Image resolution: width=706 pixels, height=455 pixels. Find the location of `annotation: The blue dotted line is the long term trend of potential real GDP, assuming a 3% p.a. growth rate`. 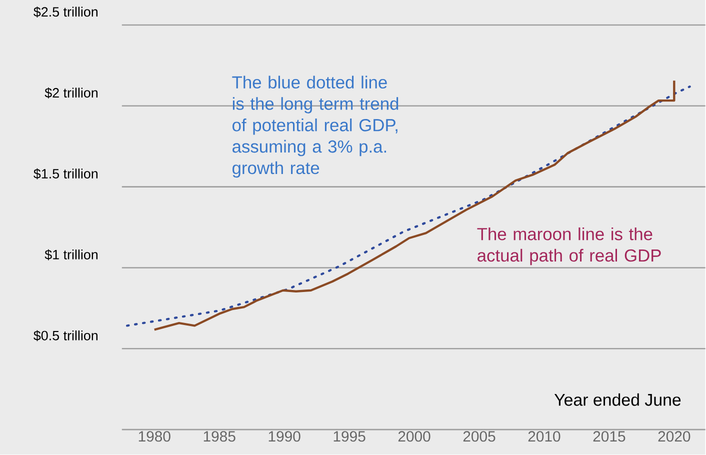

annotation: The blue dotted line is the long term trend of potential real GDP, assuming a 3% p.a. growth rate is located at coordinates (315, 127).